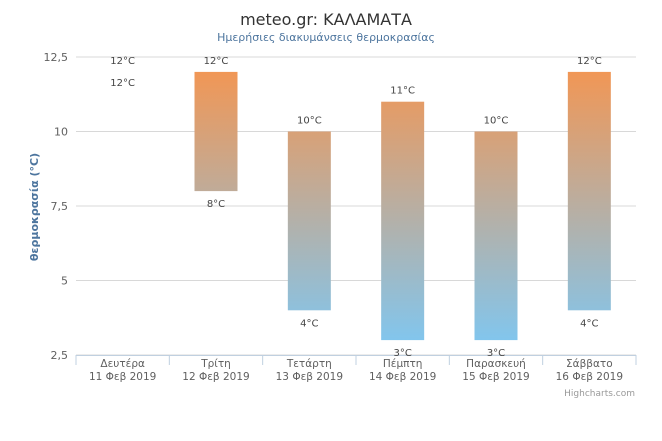  I want to click on low-value-label: 12°C, so click(122, 83).